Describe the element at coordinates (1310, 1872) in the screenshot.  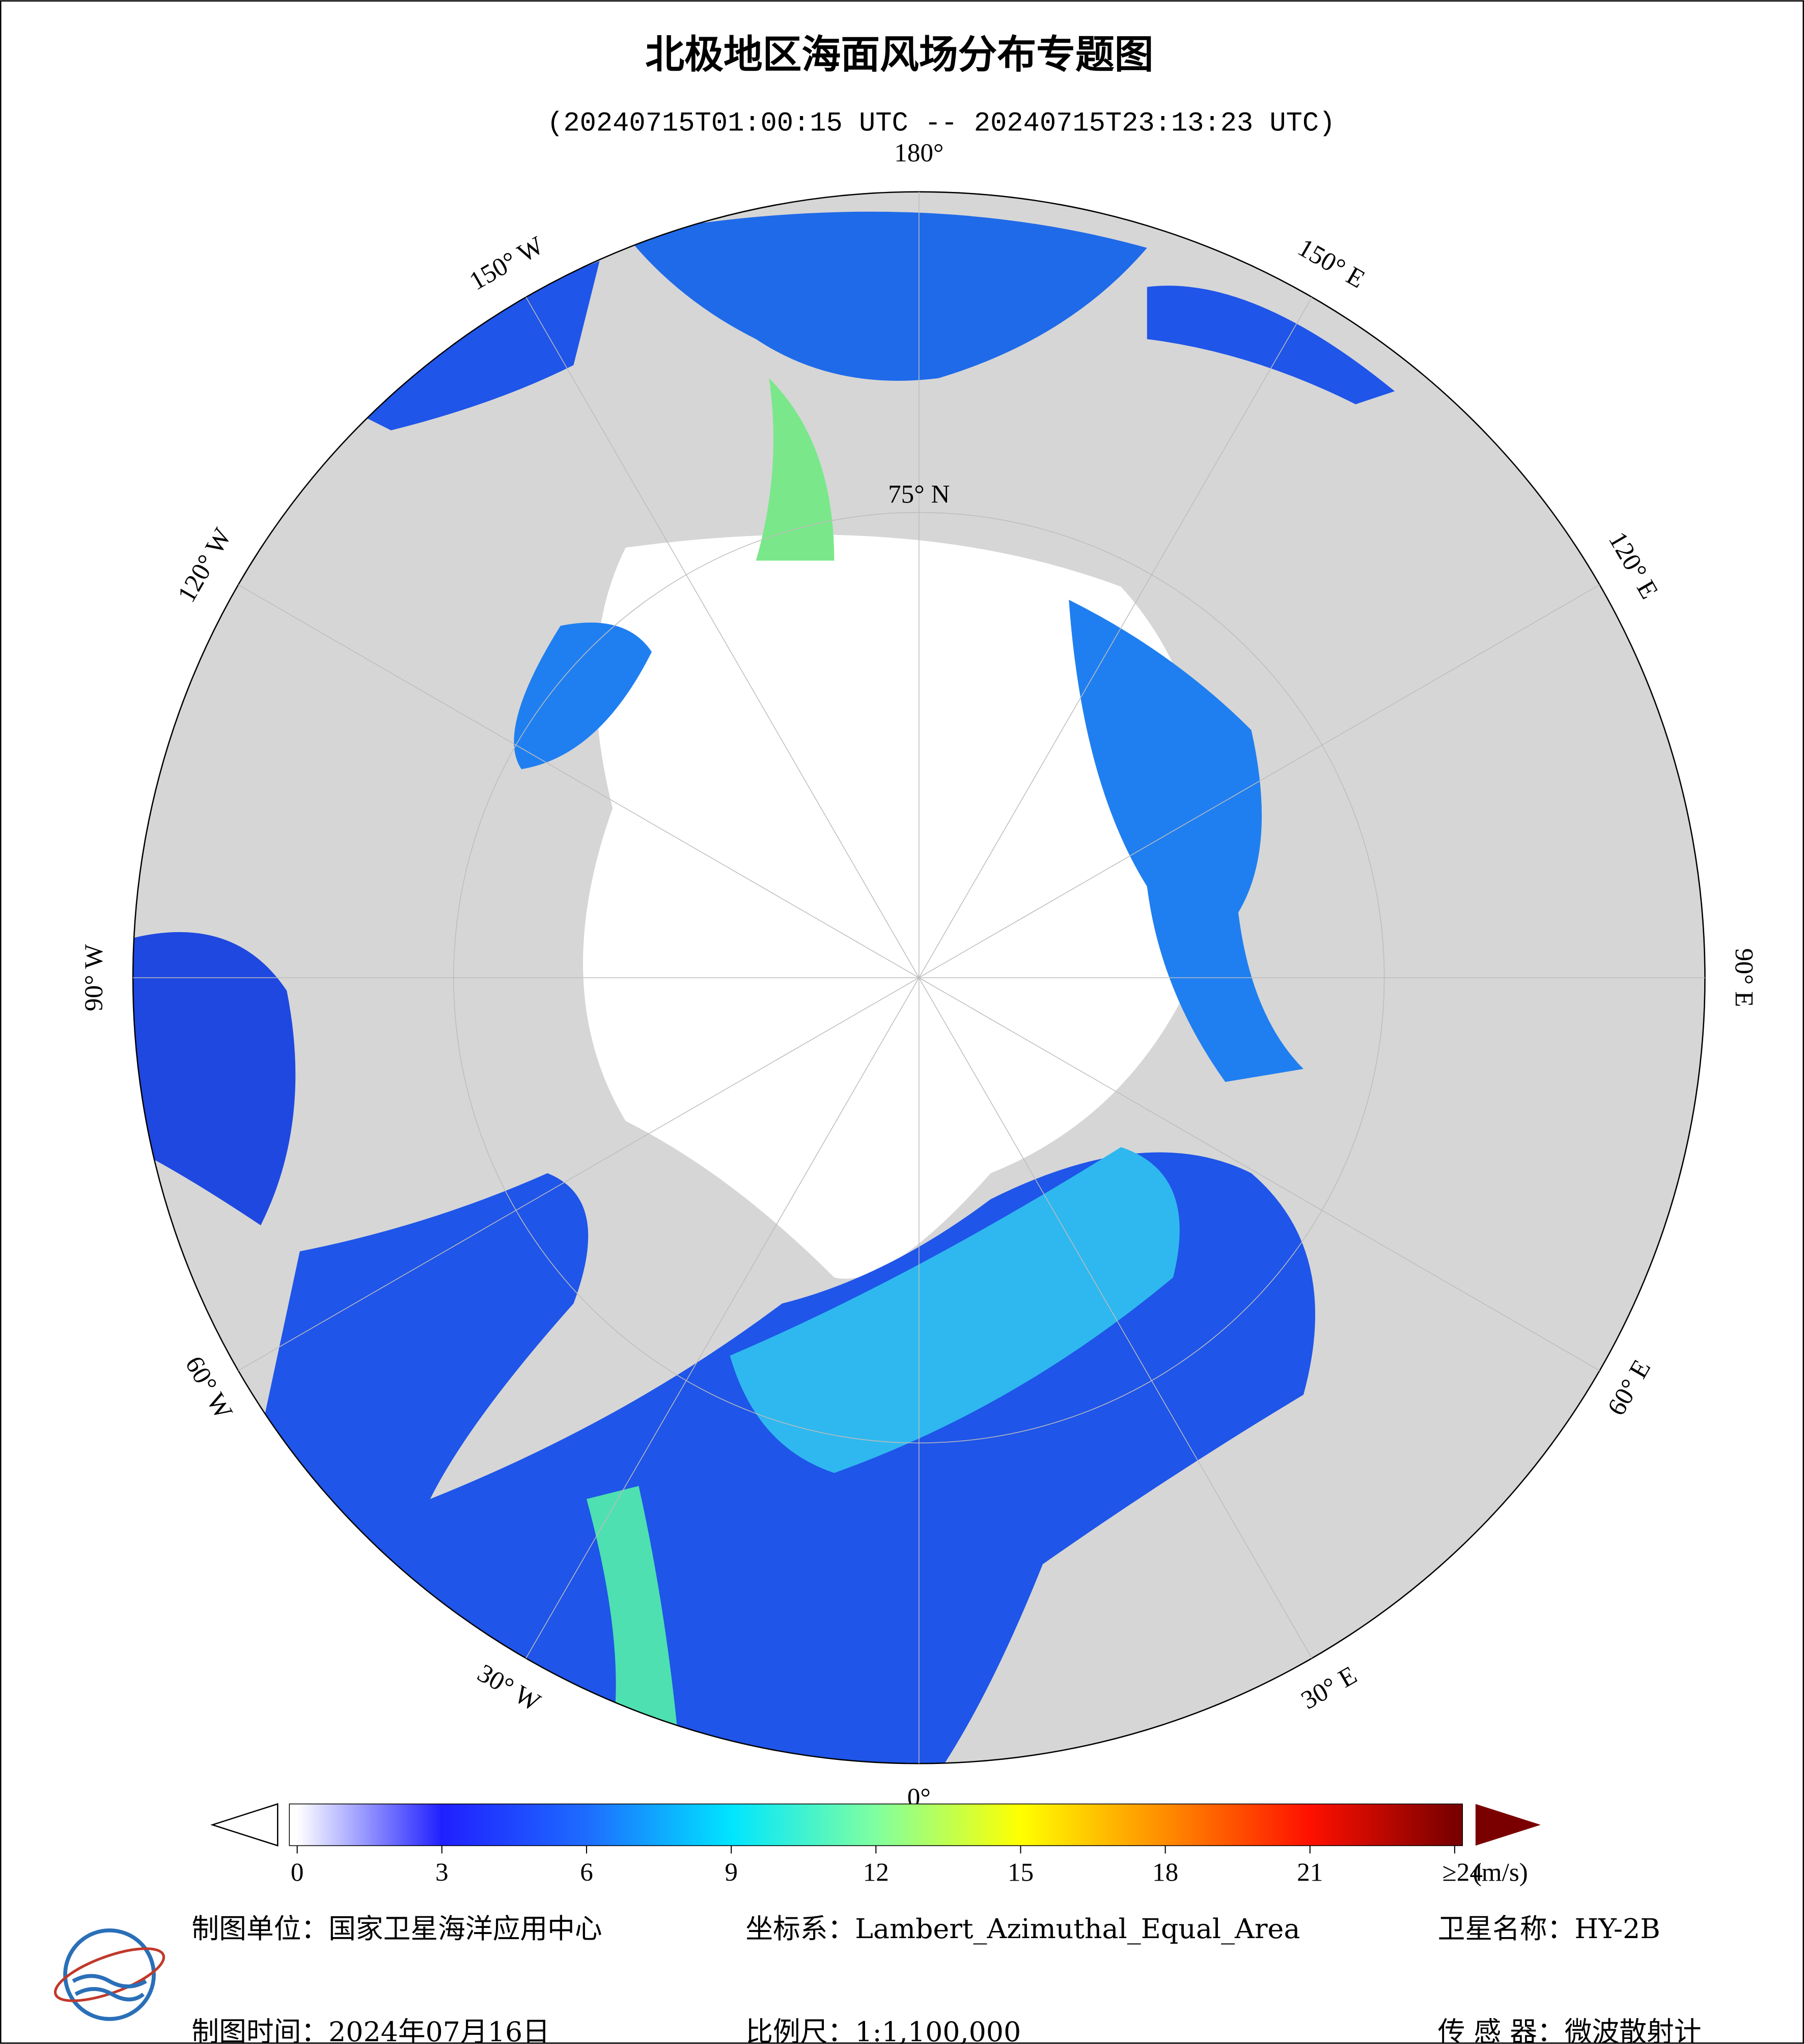
I see `colorbar-tick-label: 21` at that location.